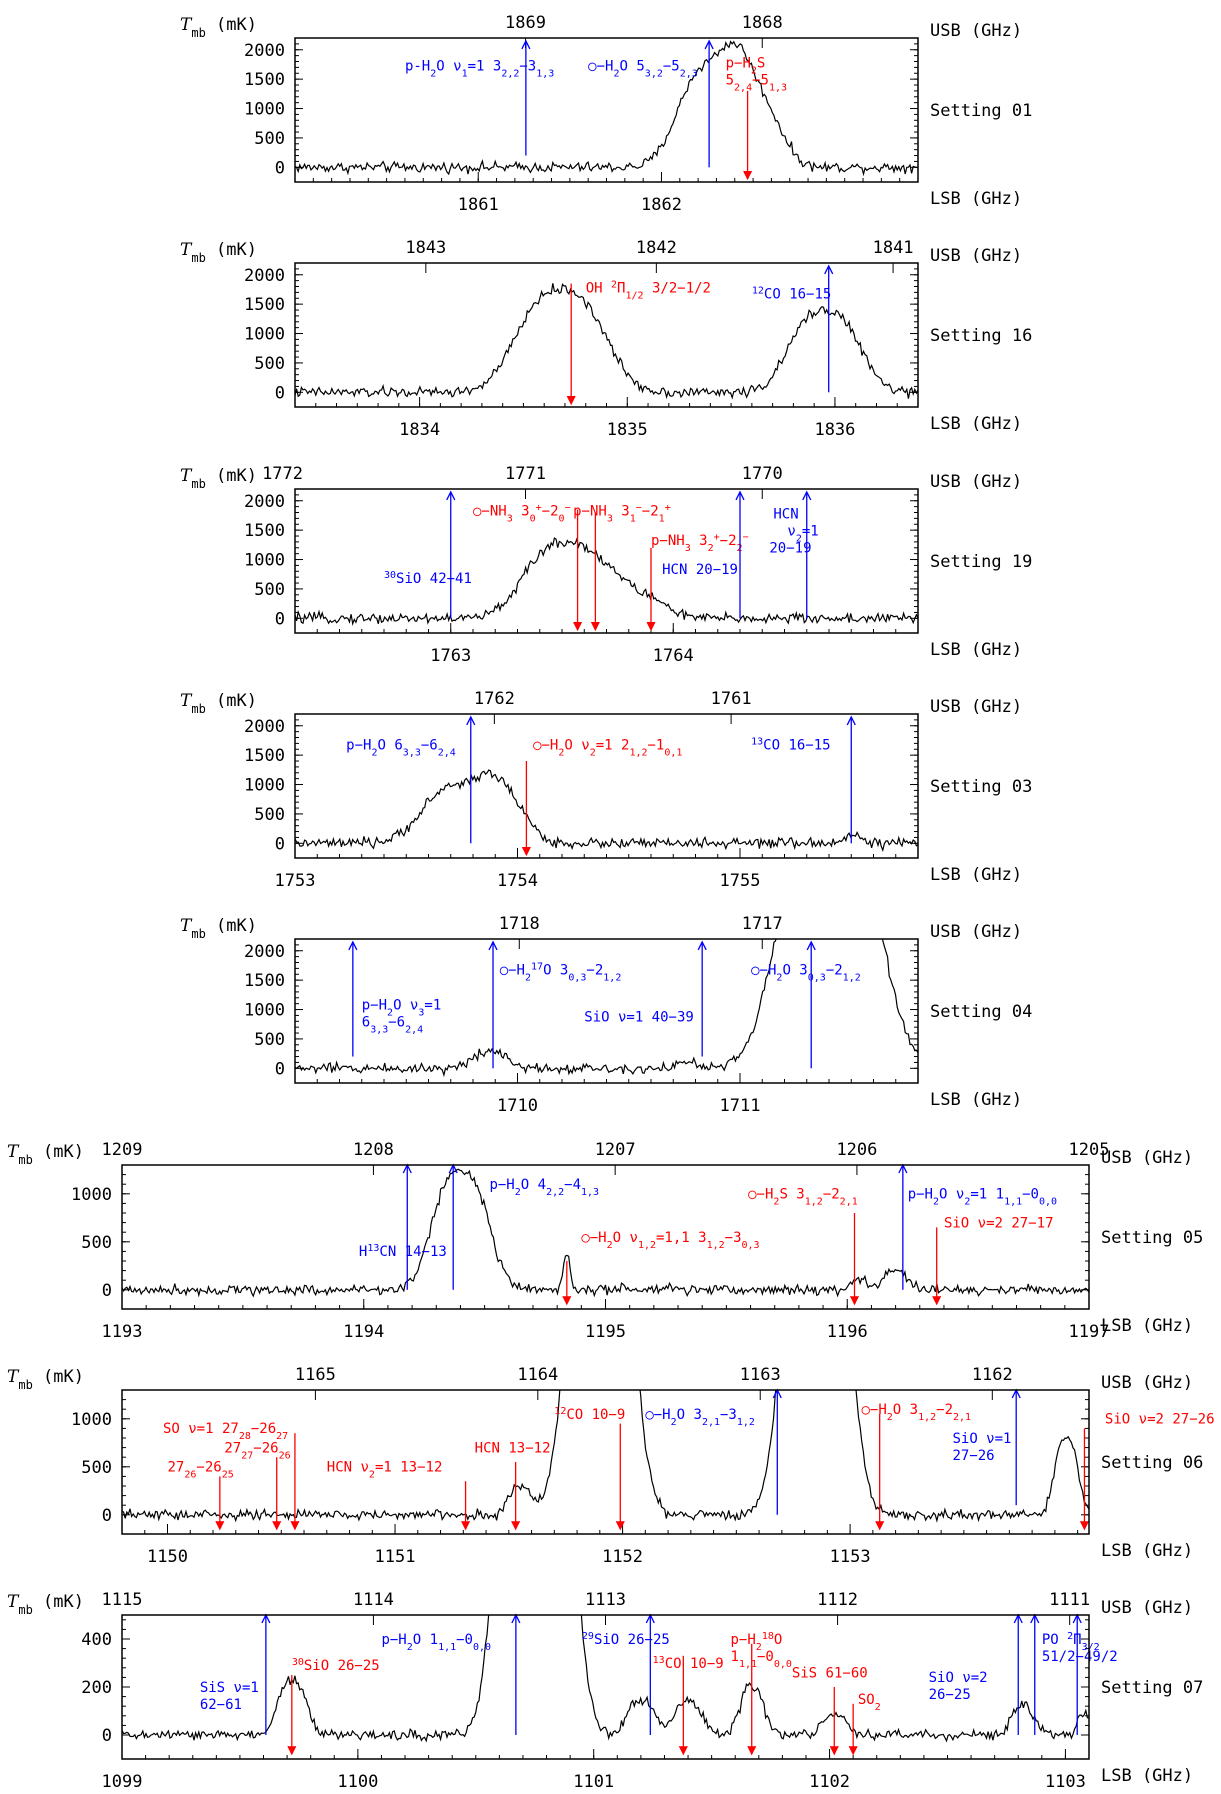 This screenshot has height=1794, width=1221. What do you see at coordinates (700, 542) in the screenshot?
I see `line-label: p−NH3 32+−22−` at bounding box center [700, 542].